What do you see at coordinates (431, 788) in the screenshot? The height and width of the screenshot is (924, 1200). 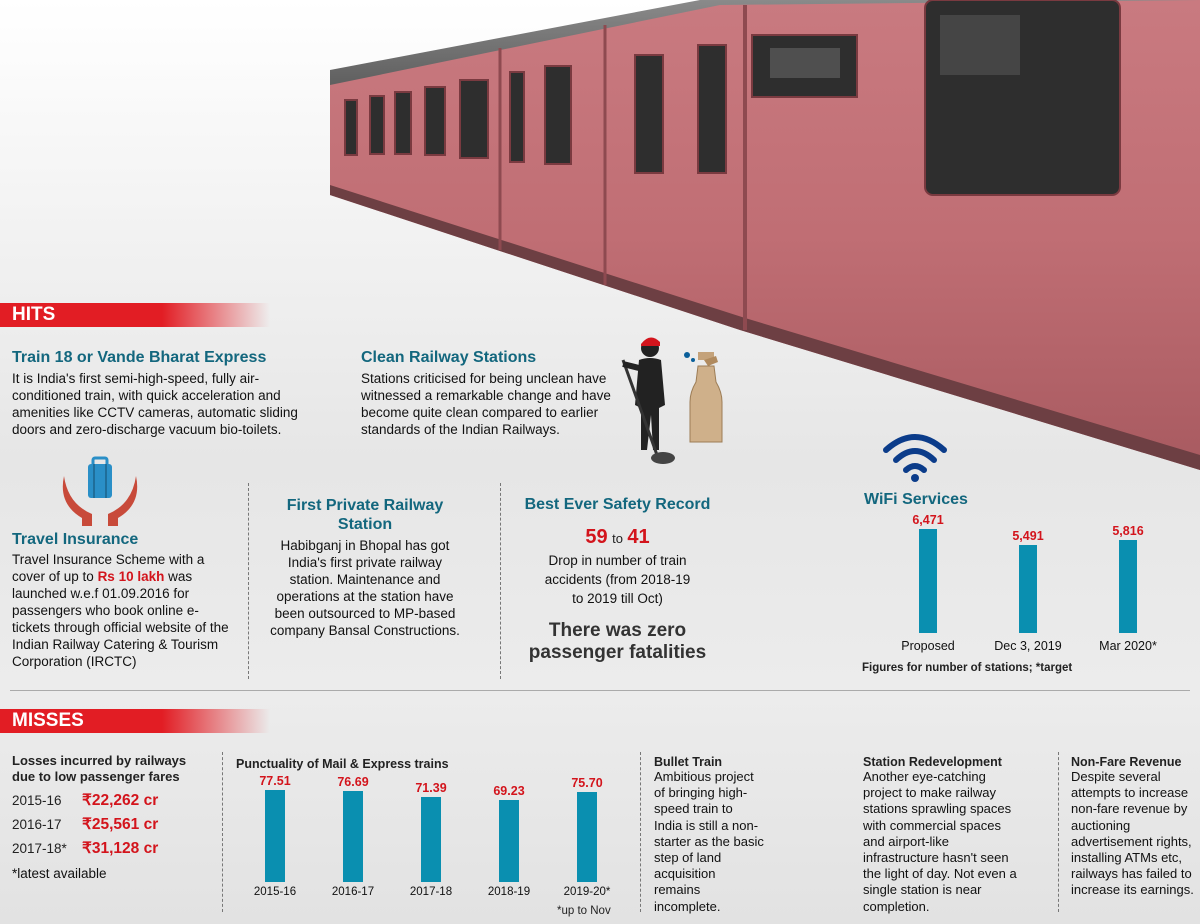 I see `chart-value-label: 71.39` at bounding box center [431, 788].